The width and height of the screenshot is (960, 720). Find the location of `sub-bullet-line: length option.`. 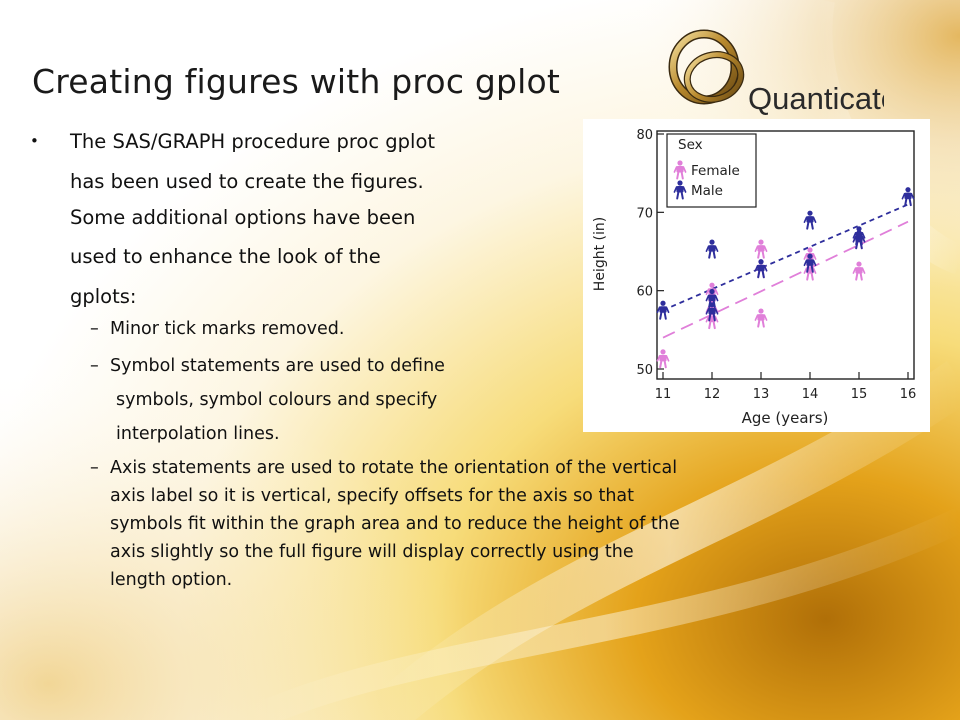

sub-bullet-line: length option. is located at coordinates (171, 580).